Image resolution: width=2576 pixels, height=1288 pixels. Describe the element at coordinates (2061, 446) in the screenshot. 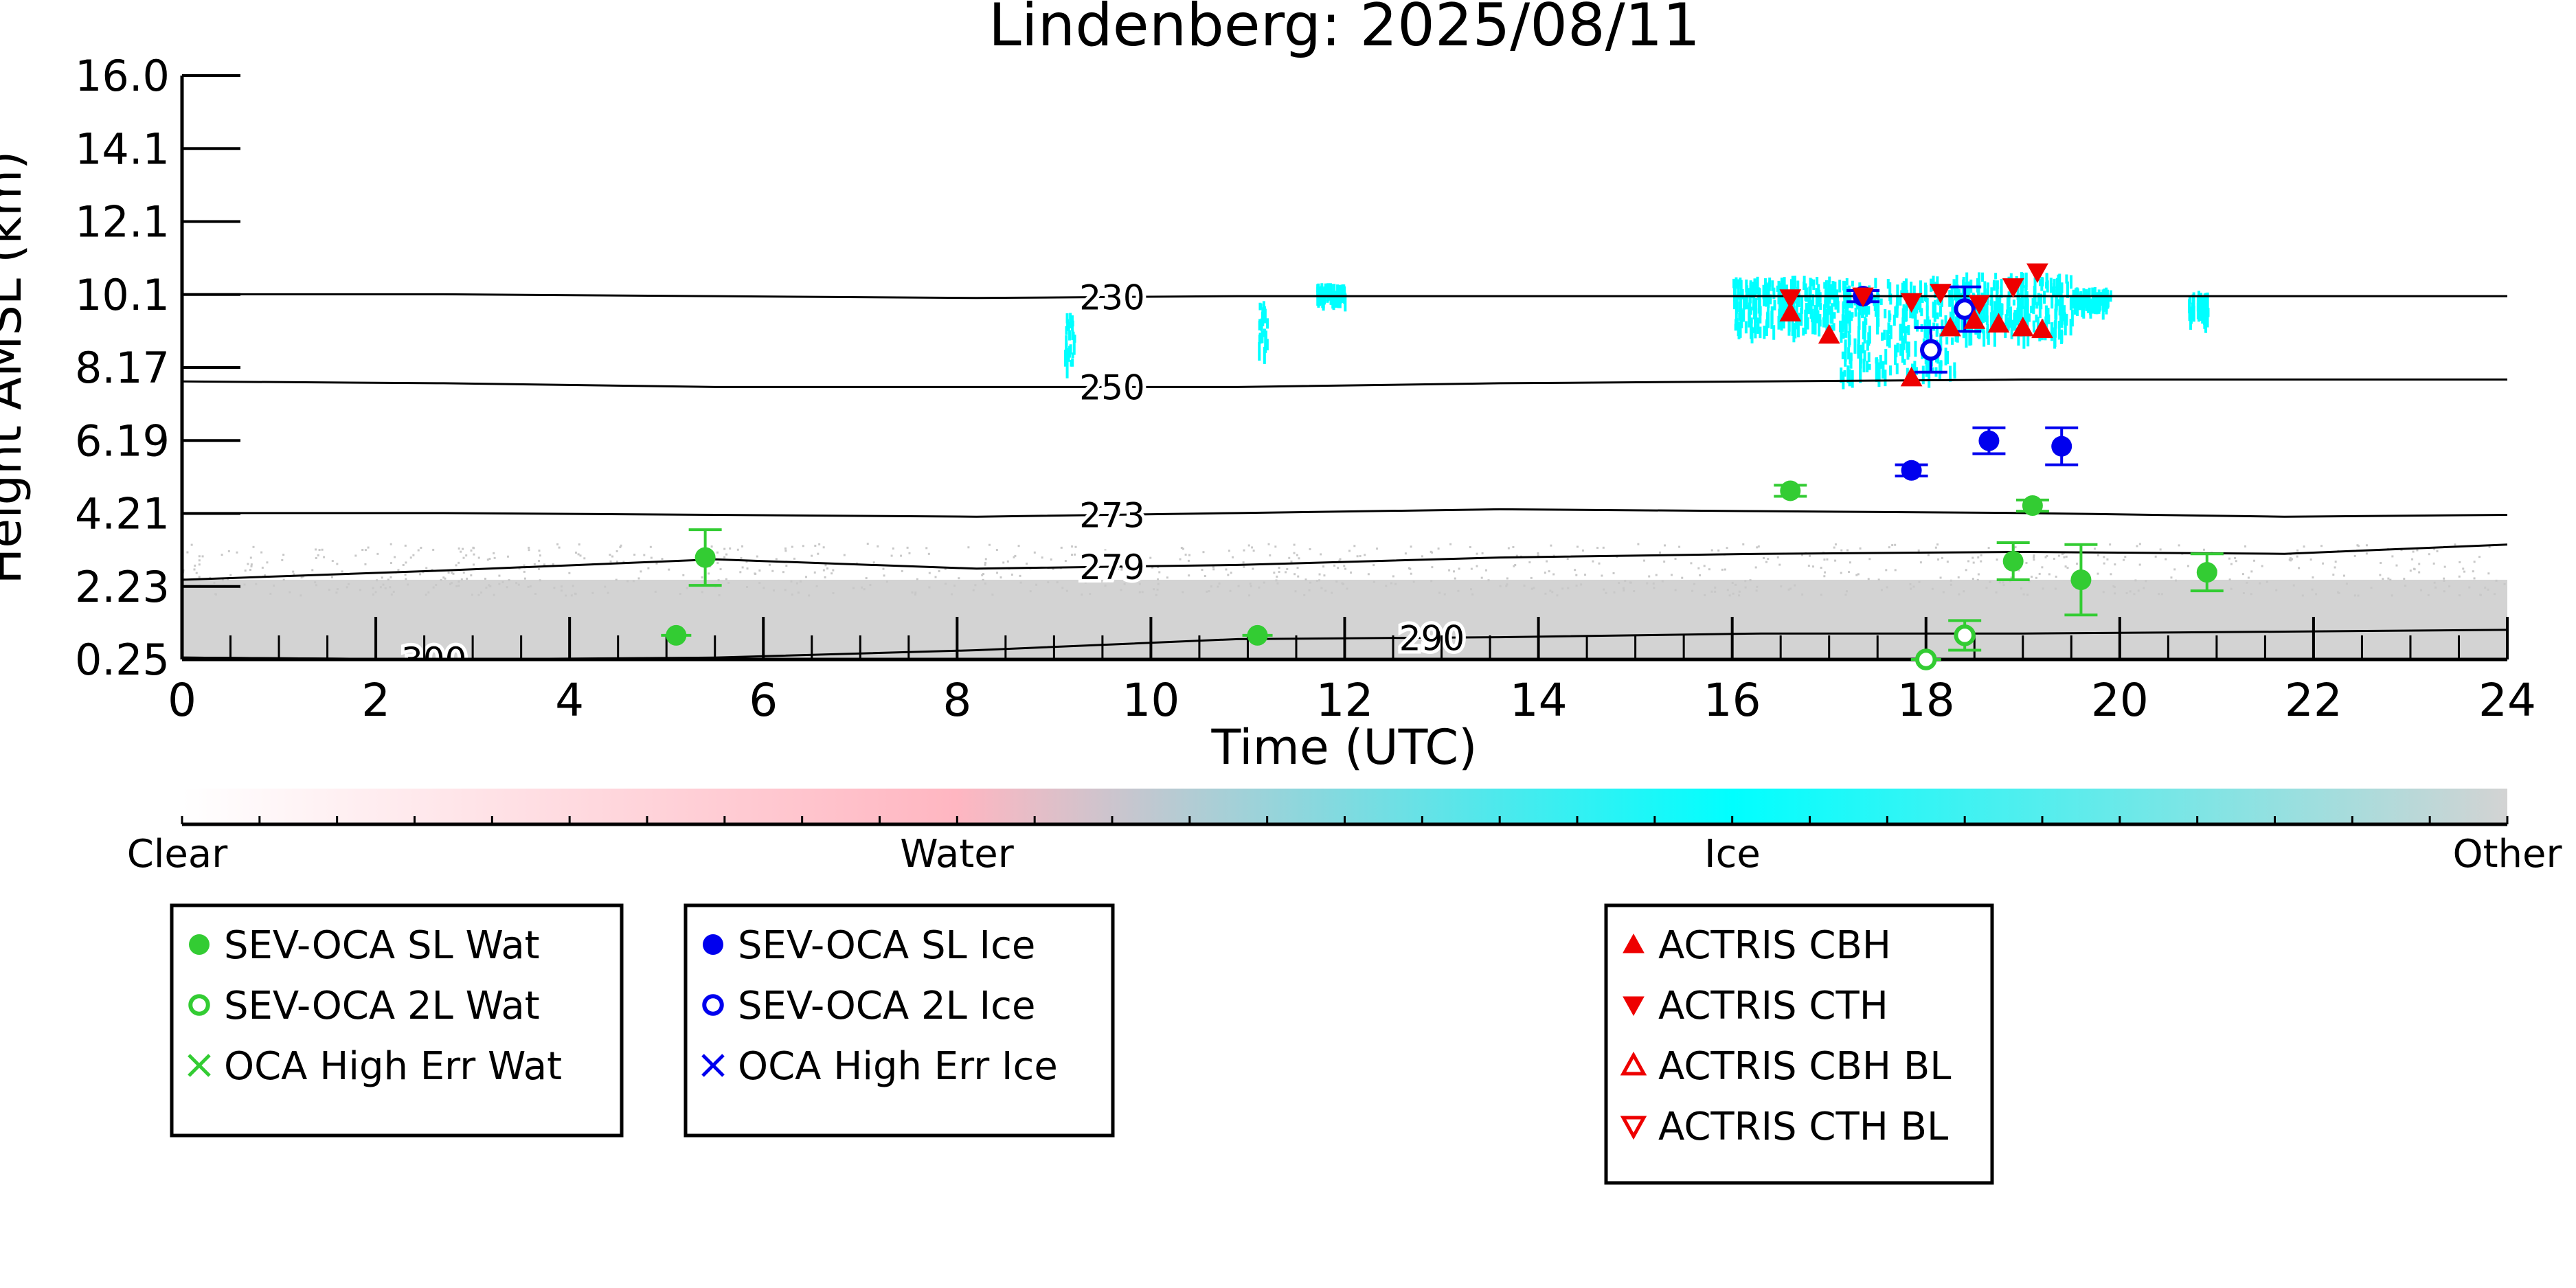

I see `point-sev-oca-sl-ice` at that location.